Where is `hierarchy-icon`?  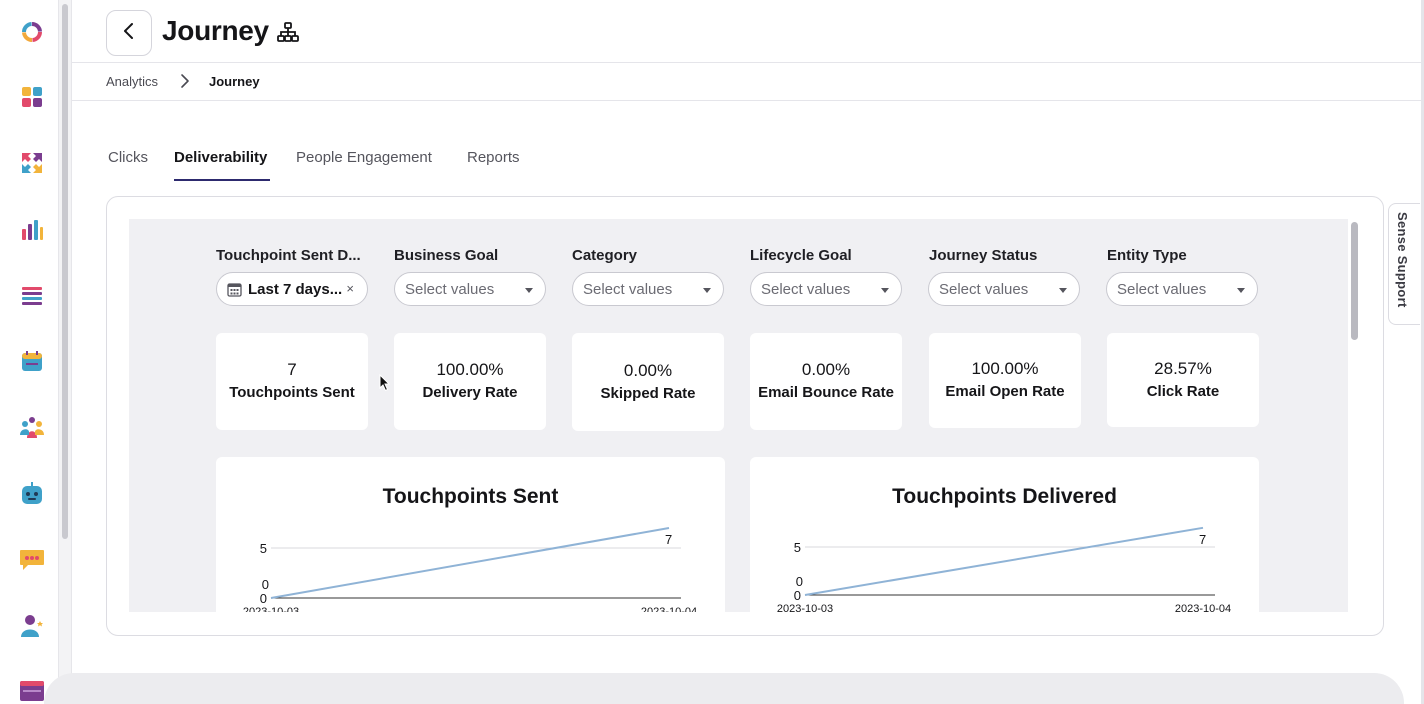 hierarchy-icon is located at coordinates (288, 34).